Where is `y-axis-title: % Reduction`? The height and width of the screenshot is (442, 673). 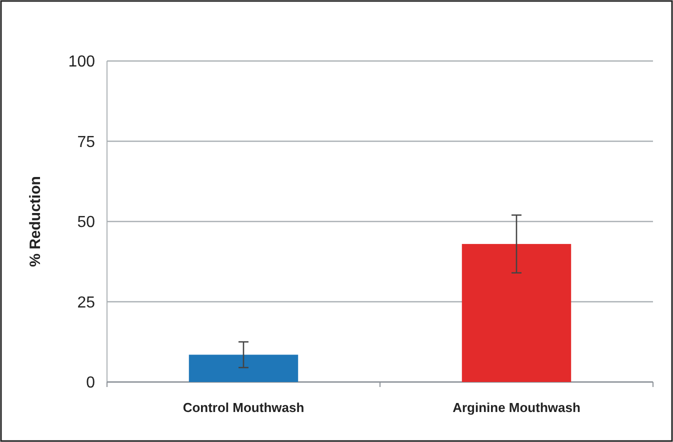
y-axis-title: % Reduction is located at coordinates (35, 221).